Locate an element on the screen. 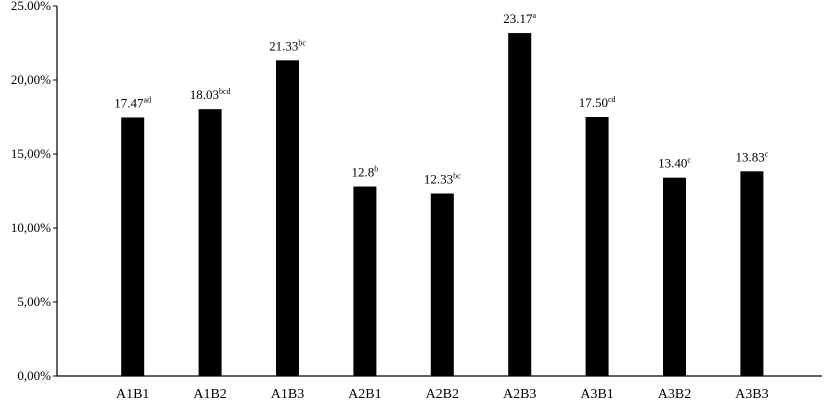 The height and width of the screenshot is (401, 827). x-tick-label-a3b1: A3B1 is located at coordinates (596, 394).